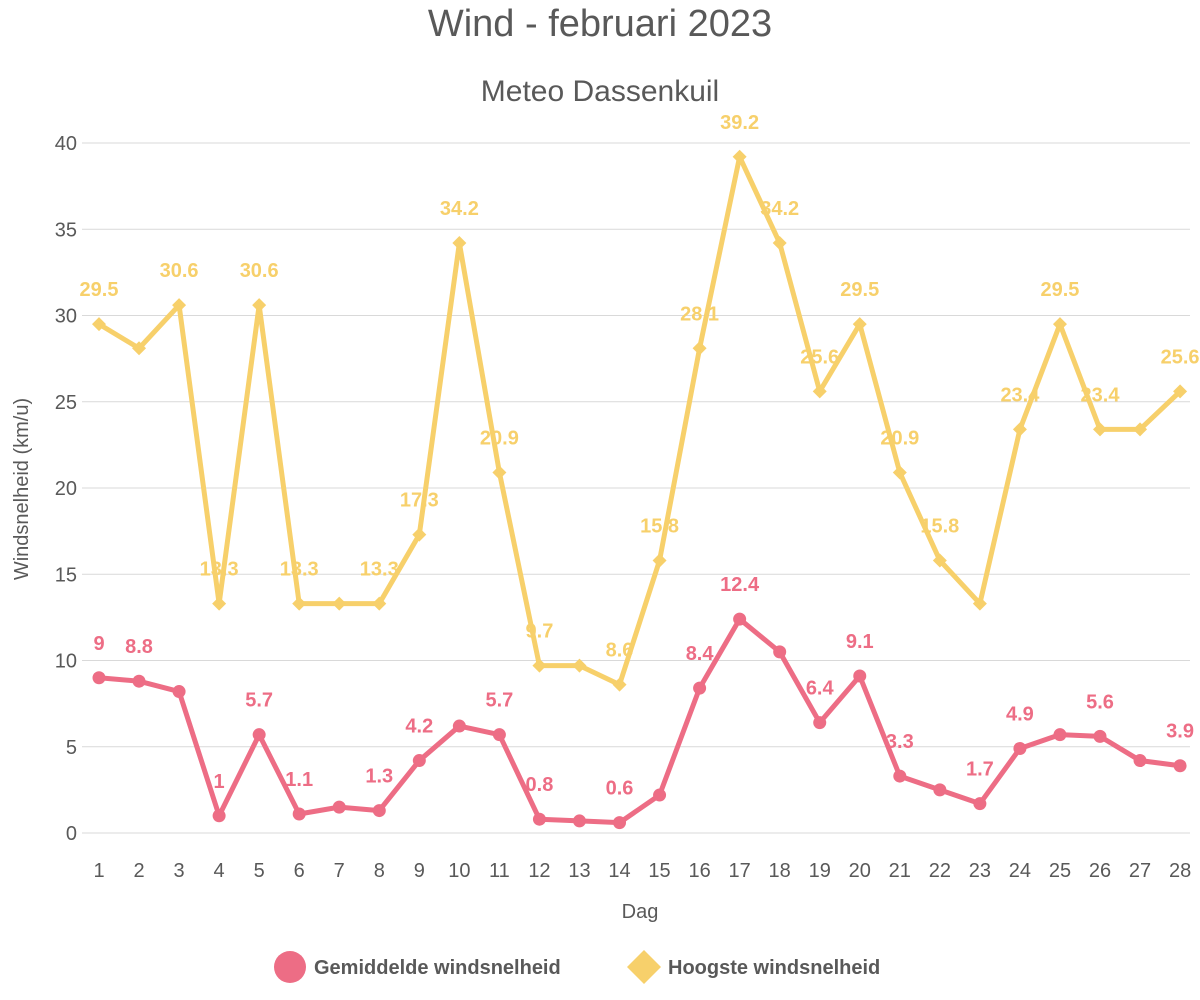  Describe the element at coordinates (66, 317) in the screenshot. I see `y-tick-label: 30` at that location.